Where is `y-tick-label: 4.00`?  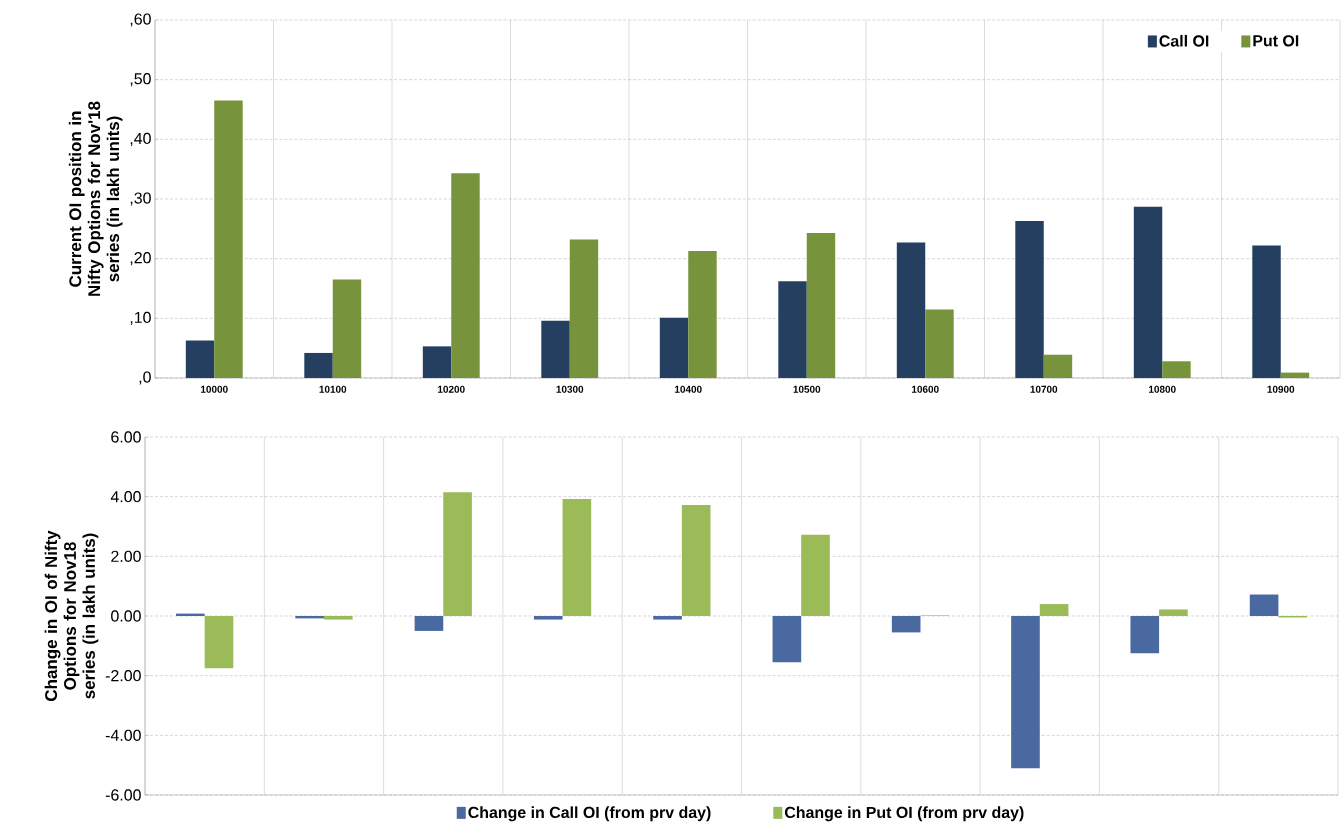 y-tick-label: 4.00 is located at coordinates (125, 497).